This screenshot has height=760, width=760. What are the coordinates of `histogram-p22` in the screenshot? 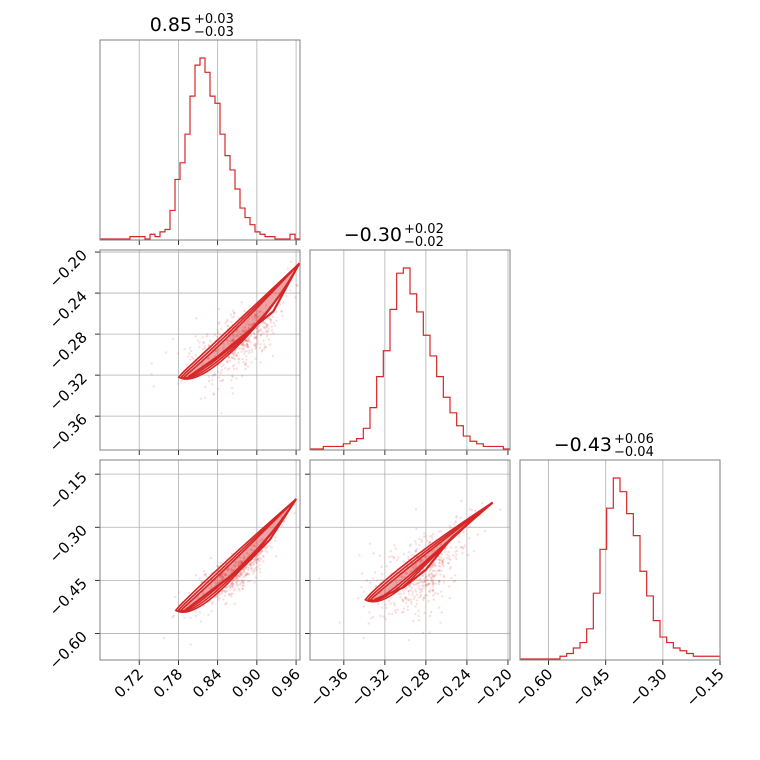 It's located at (620, 568).